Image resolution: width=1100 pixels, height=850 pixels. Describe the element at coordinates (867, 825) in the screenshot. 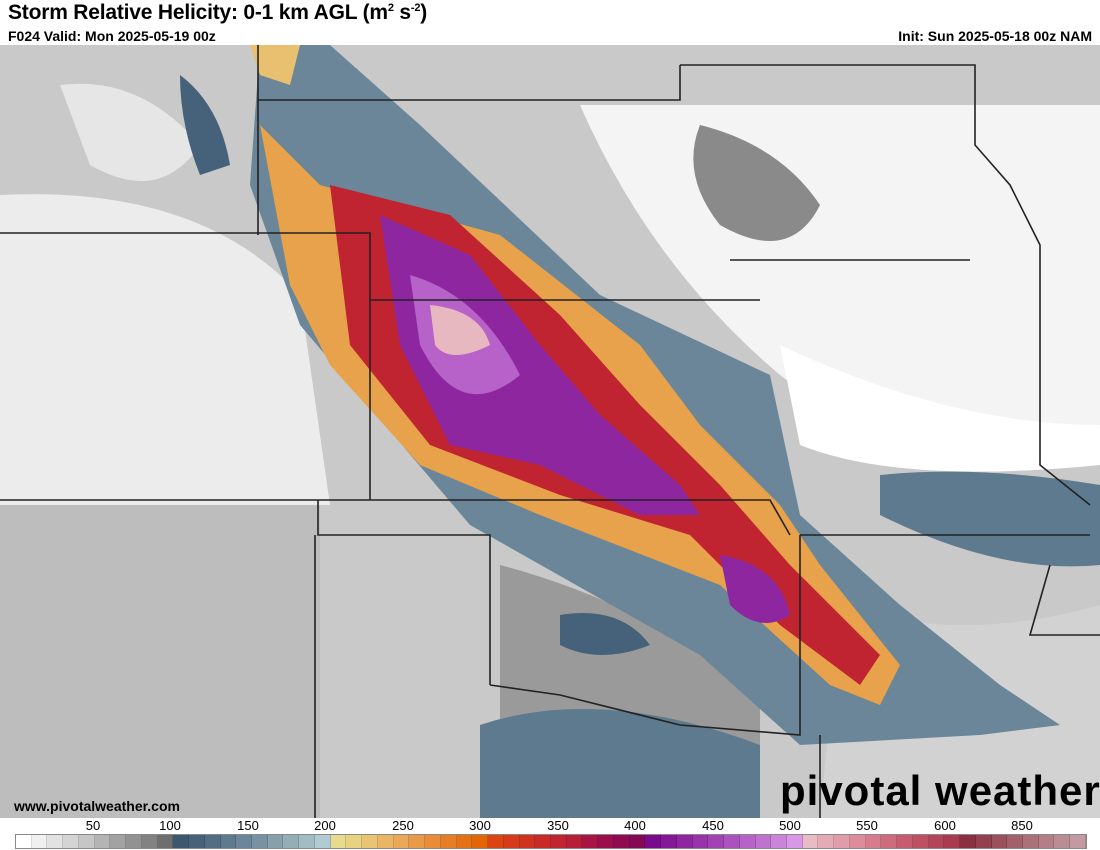

I see `colorbar-tick-label: 550` at that location.